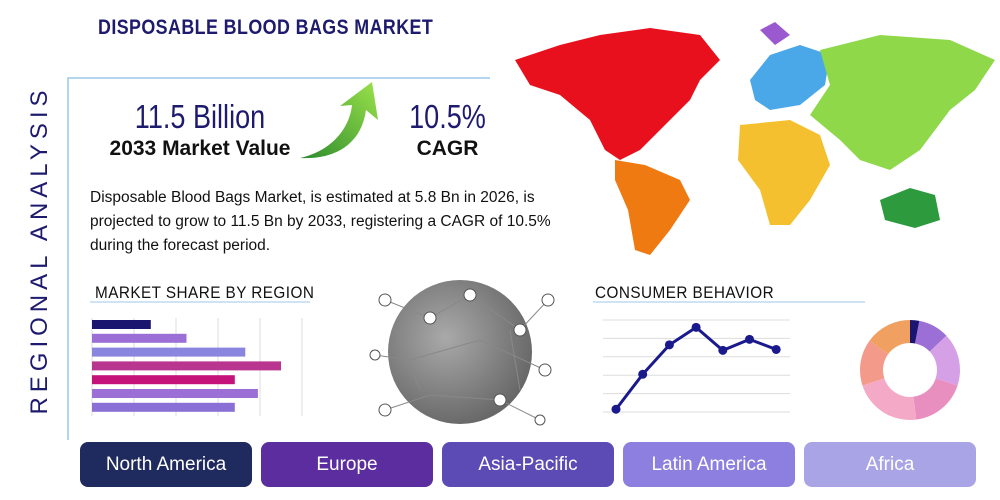 The height and width of the screenshot is (500, 1000). What do you see at coordinates (339, 120) in the screenshot?
I see `growth-arrow` at bounding box center [339, 120].